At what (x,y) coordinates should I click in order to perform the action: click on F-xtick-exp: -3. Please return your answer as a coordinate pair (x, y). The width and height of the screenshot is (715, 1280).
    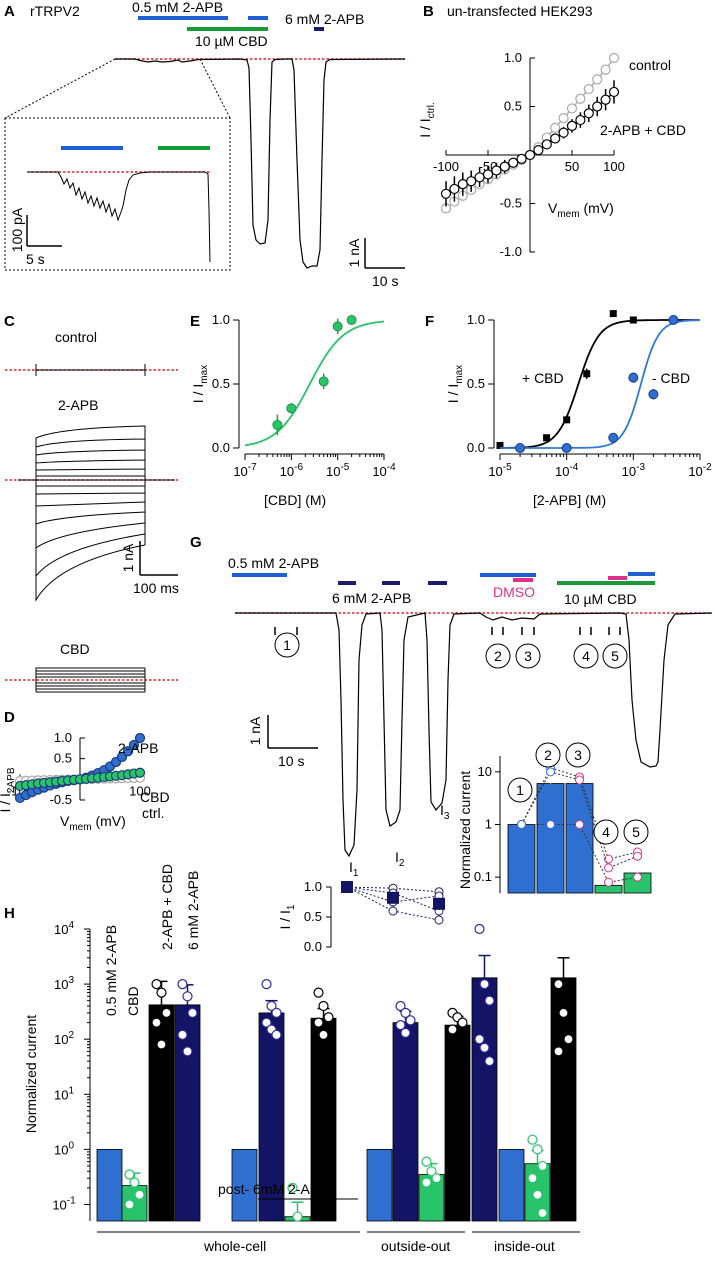
    Looking at the image, I should click on (640, 467).